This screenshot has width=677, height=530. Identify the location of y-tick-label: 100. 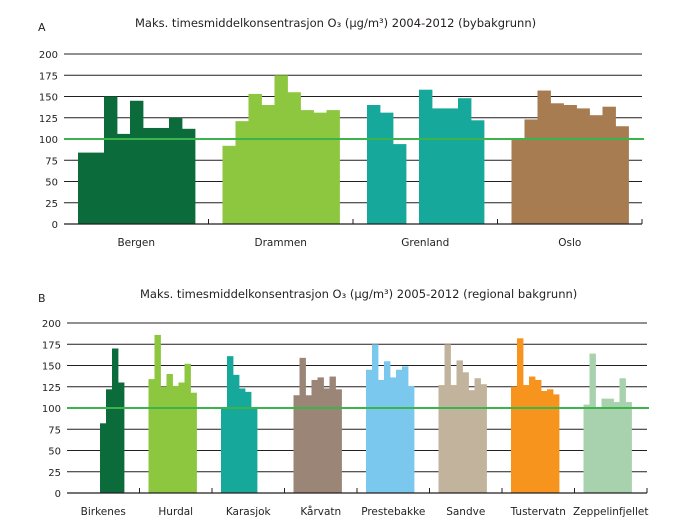
(48, 140).